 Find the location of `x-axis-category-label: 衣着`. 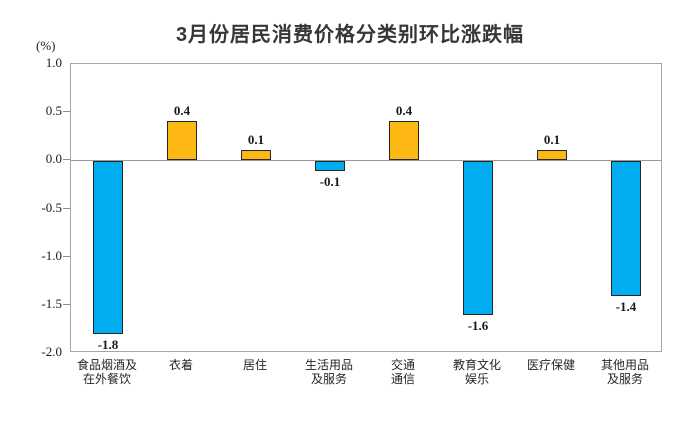

x-axis-category-label: 衣着 is located at coordinates (180, 365).